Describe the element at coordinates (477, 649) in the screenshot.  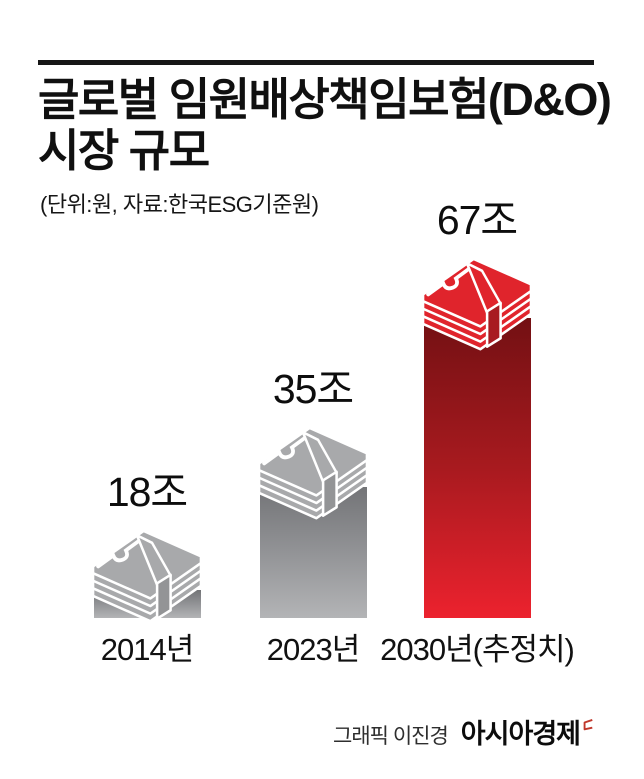
I see `x-axis-label: 2030년(추정치)` at that location.